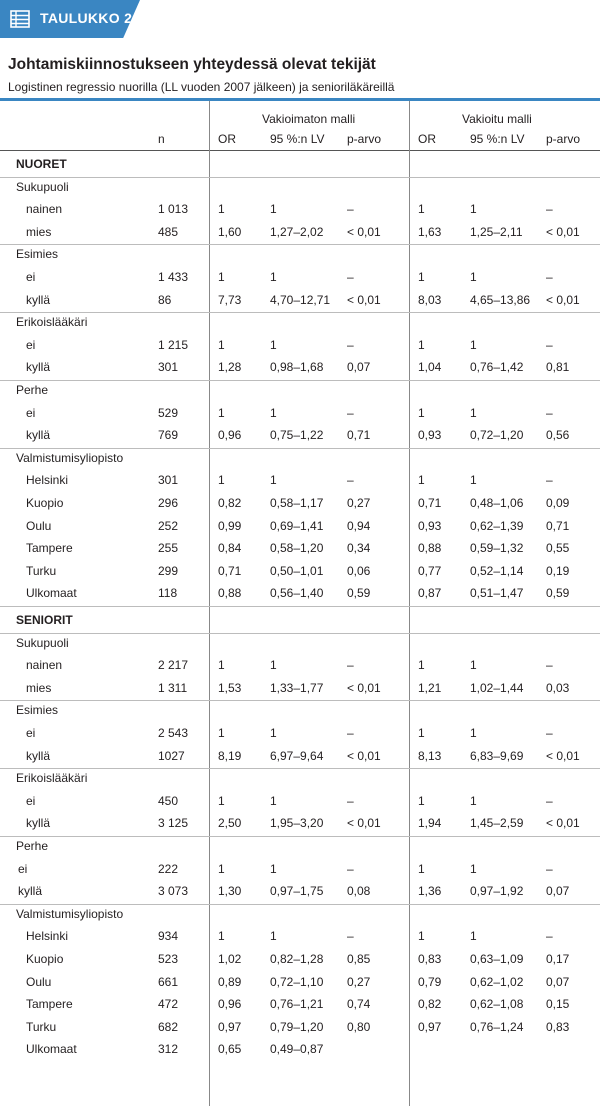  What do you see at coordinates (230, 231) in the screenshot?
I see `table-cell: 1,60` at bounding box center [230, 231].